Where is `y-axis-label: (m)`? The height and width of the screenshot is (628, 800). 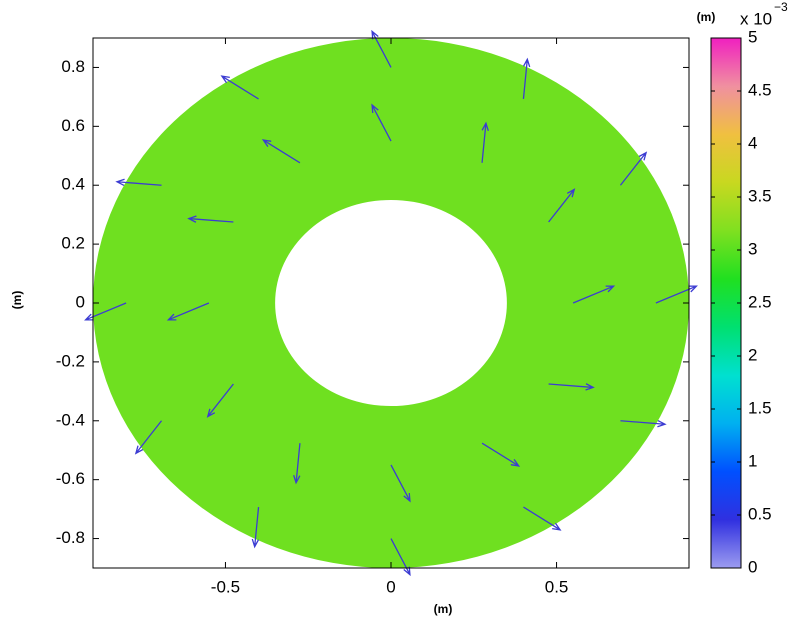 y-axis-label: (m) is located at coordinates (17, 300).